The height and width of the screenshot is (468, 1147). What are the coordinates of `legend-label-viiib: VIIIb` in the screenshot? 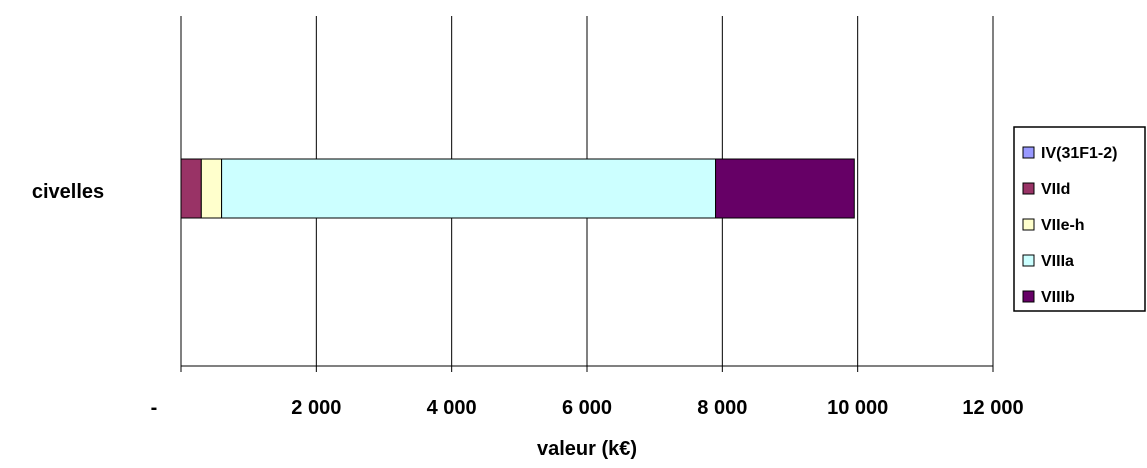 It's located at (1058, 297).